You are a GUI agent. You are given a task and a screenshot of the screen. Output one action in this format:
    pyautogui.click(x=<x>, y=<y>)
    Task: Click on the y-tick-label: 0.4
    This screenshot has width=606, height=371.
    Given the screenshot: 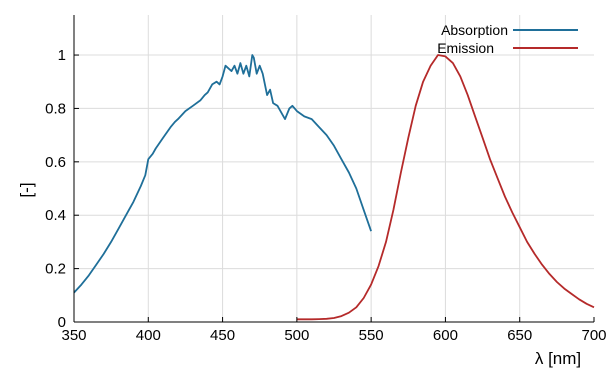 What is the action you would take?
    pyautogui.click(x=55, y=215)
    